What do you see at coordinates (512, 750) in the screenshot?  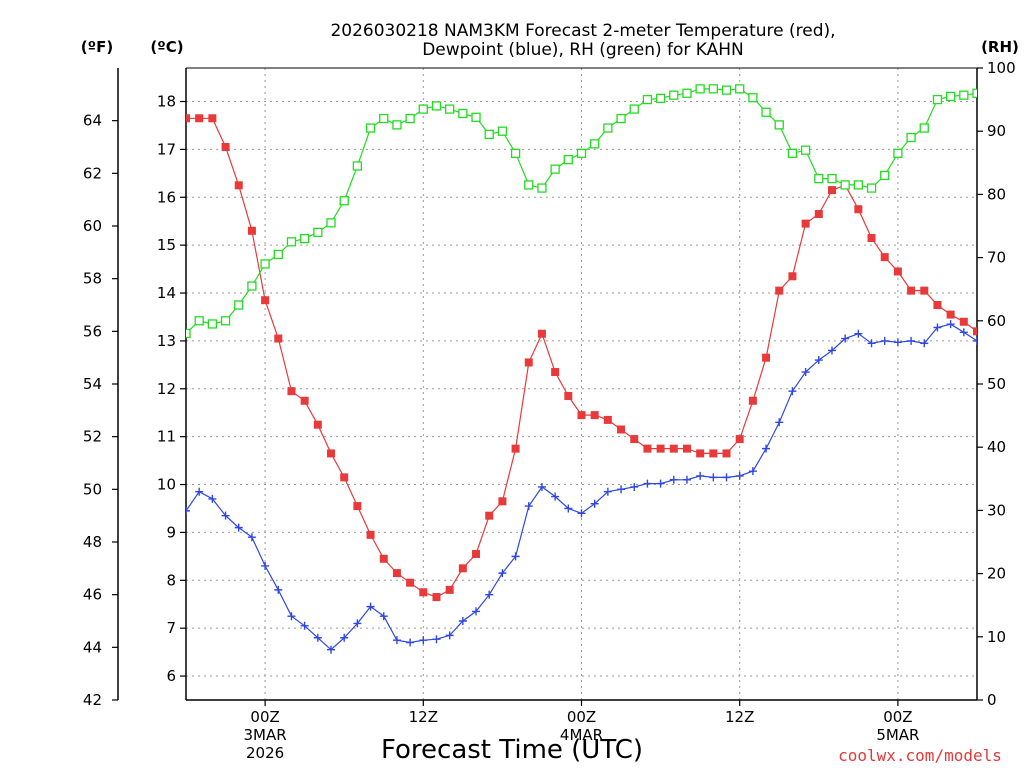 I see `x-axis-title: Forecast Time (UTC)` at bounding box center [512, 750].